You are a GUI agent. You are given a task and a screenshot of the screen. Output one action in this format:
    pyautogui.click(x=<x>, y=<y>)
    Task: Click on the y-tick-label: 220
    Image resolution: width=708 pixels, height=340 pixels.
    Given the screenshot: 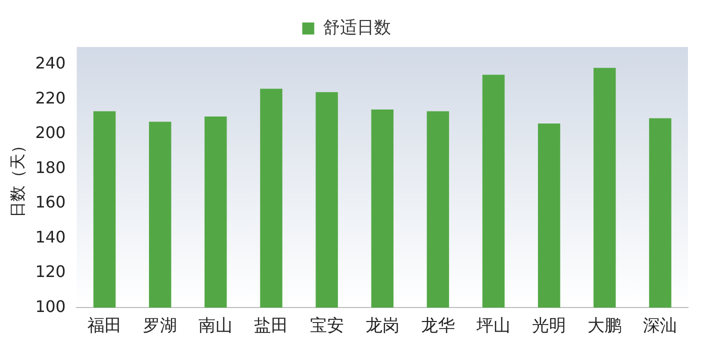 What is the action you would take?
    pyautogui.click(x=50, y=98)
    